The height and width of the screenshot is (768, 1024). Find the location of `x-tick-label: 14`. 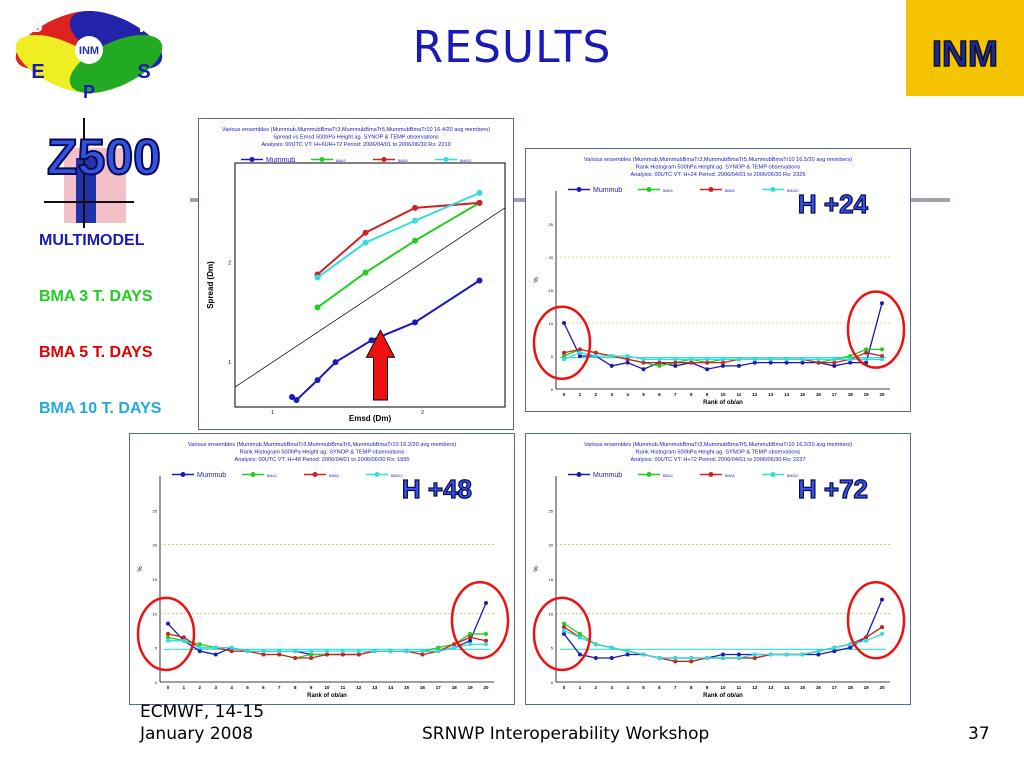

x-tick-label: 14 is located at coordinates (787, 687).